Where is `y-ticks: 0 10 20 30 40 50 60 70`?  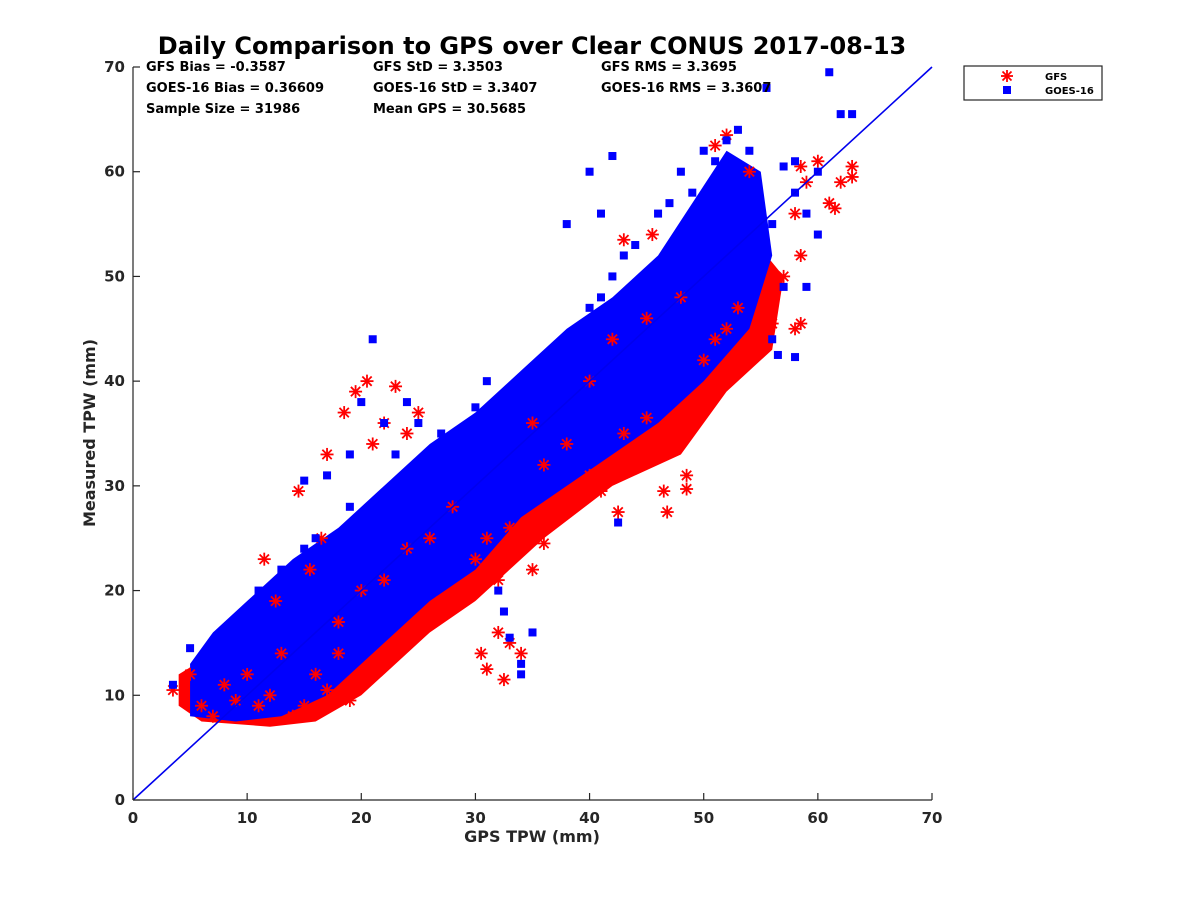
y-ticks: 0 10 20 30 40 50 60 70 is located at coordinates (122, 433).